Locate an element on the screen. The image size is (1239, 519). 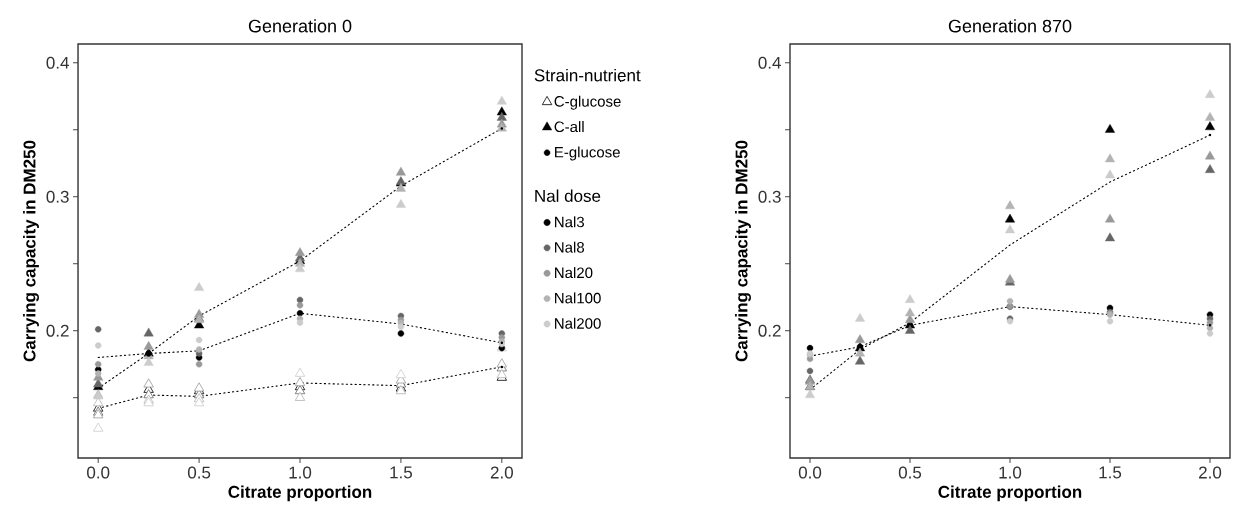
legend-label: C-glucose is located at coordinates (587, 102).